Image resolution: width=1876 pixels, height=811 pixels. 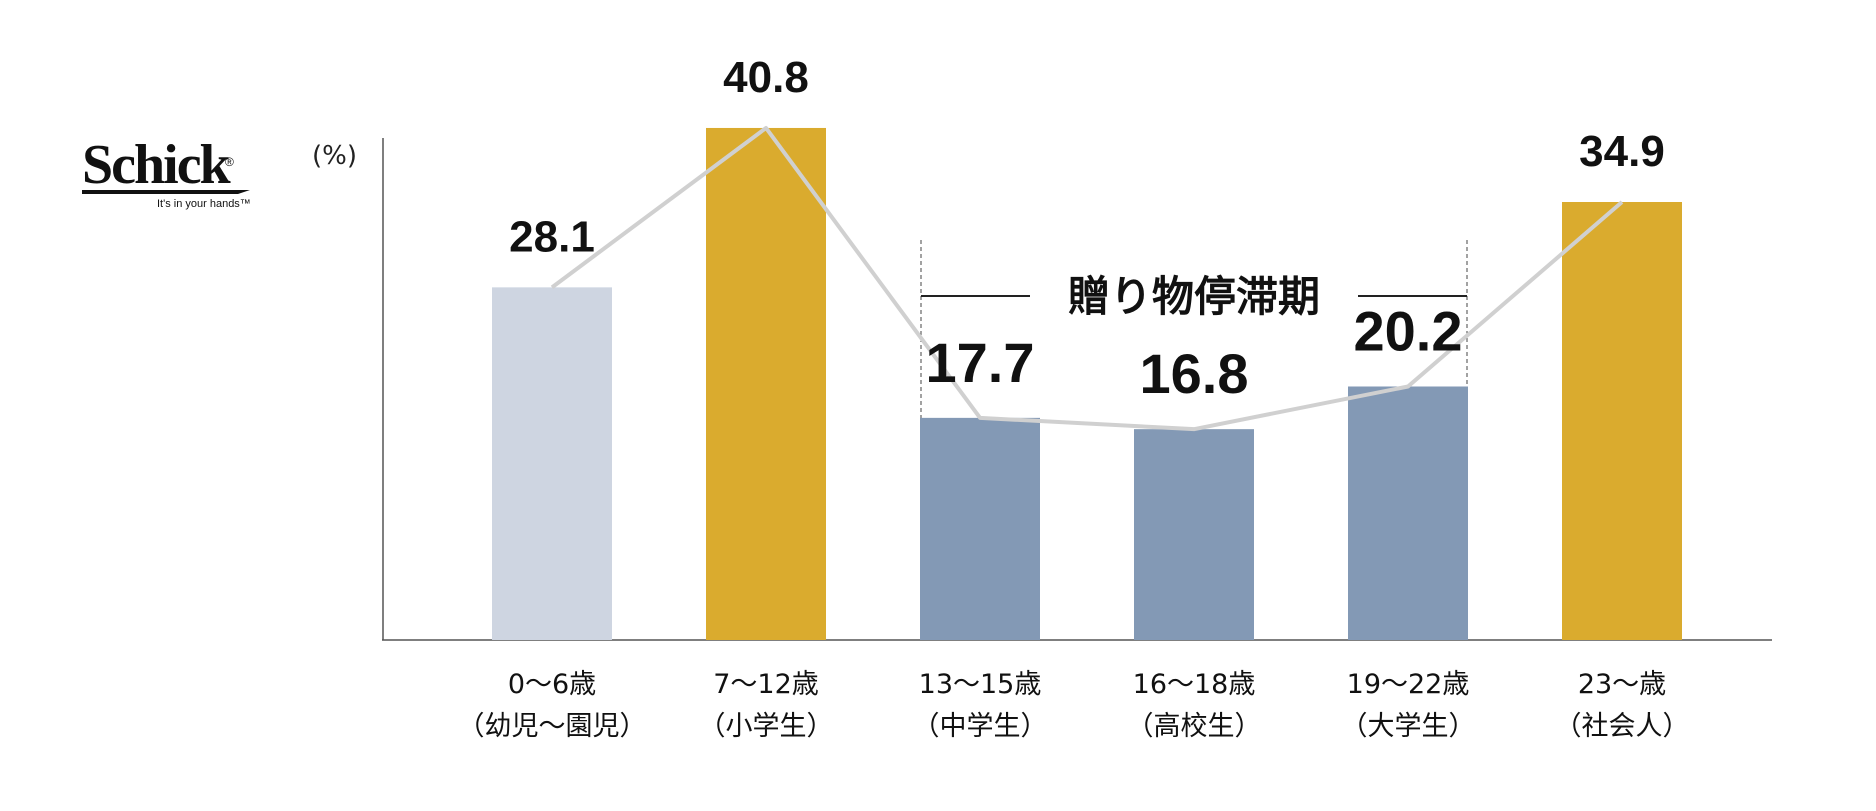 I want to click on gift-stagnation-bracket: 贈り物停滞期, so click(x=1194, y=355).